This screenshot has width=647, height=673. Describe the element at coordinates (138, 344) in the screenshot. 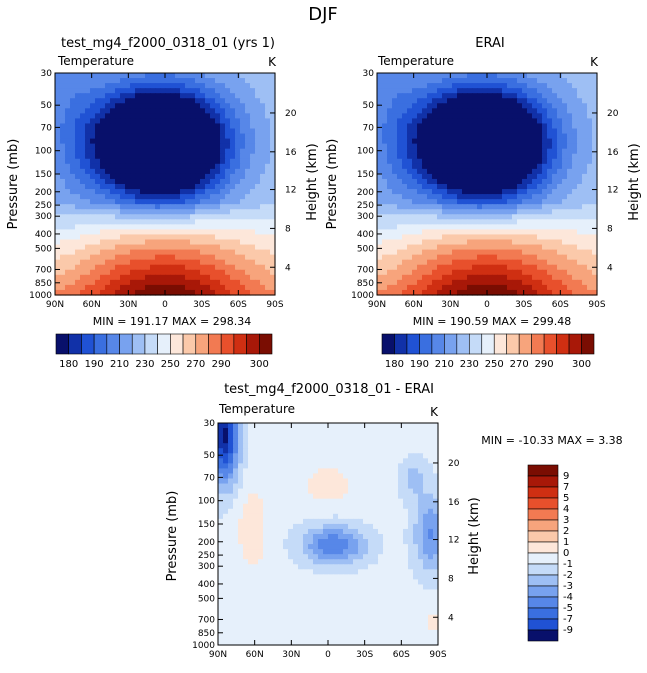

I see `colorbar-swatch` at that location.